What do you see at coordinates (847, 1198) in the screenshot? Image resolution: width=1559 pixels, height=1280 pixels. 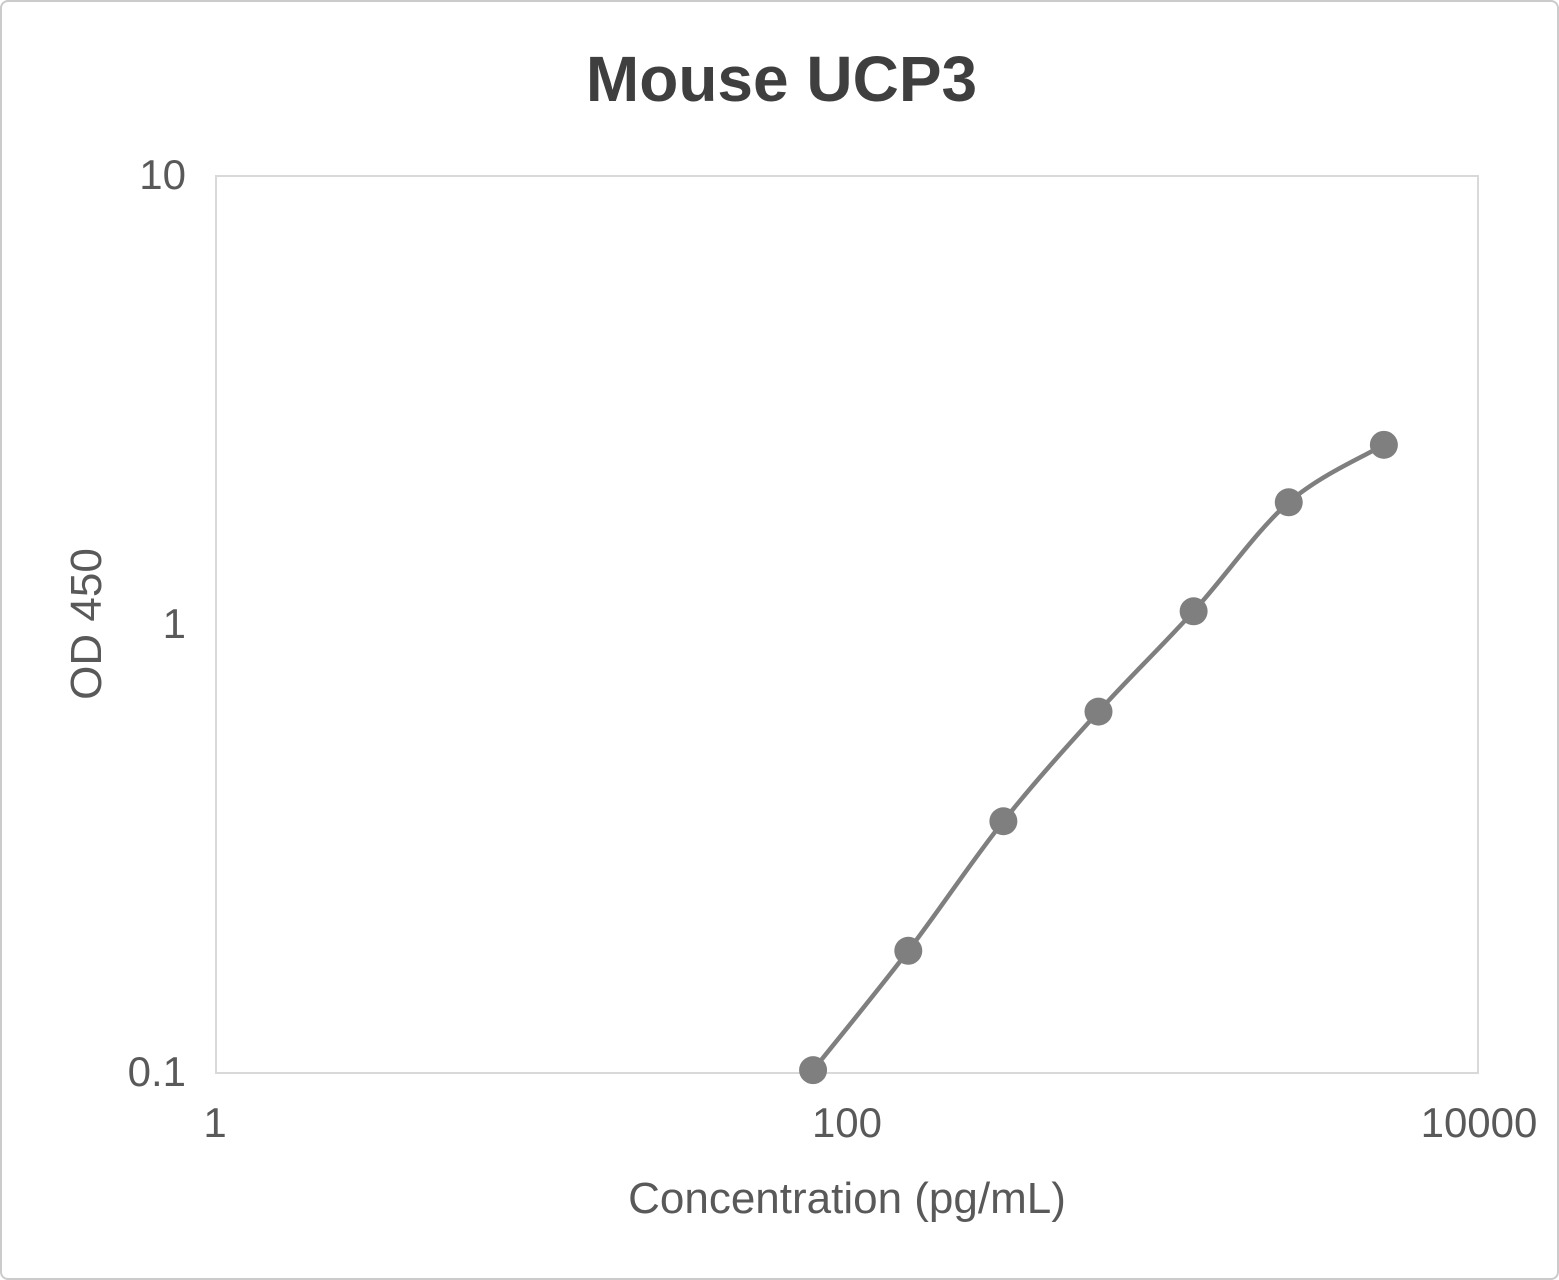 I see `x-axis-title: Concentration (pg/mL)` at bounding box center [847, 1198].